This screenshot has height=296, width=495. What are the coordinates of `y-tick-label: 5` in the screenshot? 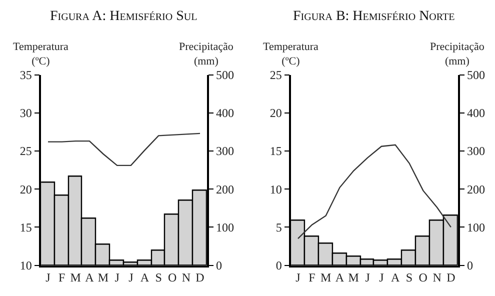 It's located at (279, 227).